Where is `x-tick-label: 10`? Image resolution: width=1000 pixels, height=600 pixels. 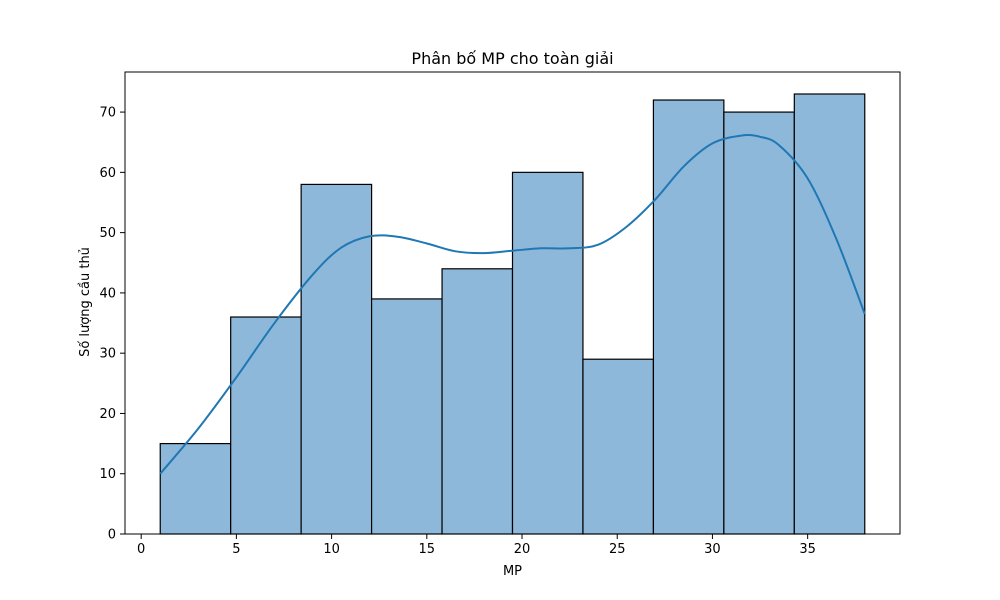 x-tick-label: 10 is located at coordinates (331, 549).